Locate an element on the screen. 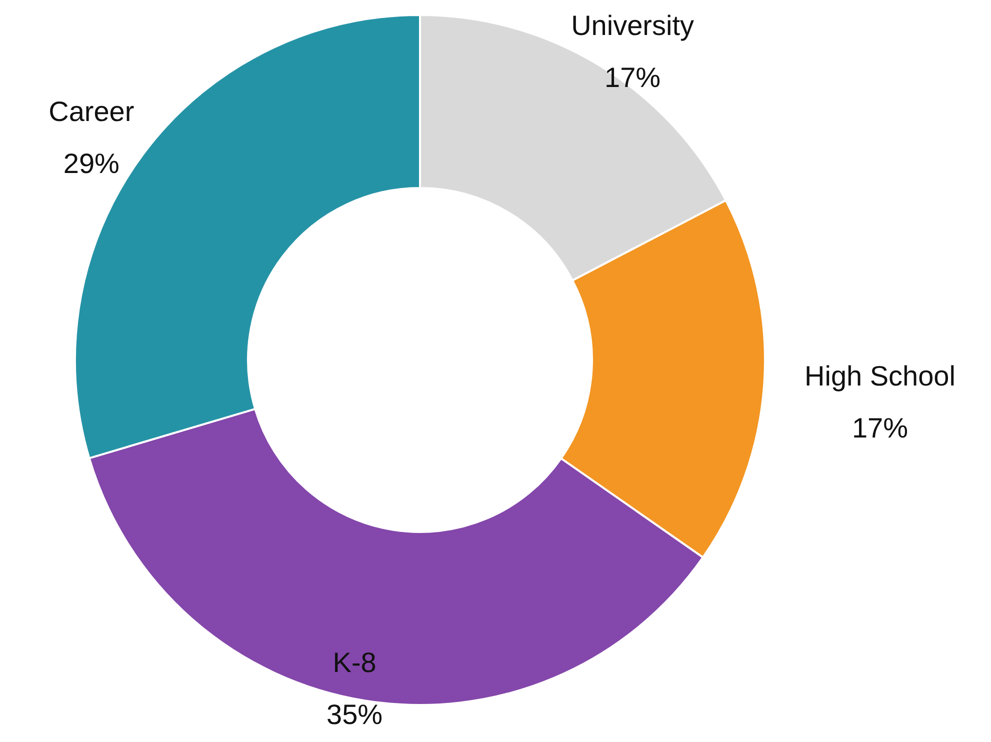 This screenshot has height=742, width=991. slice-label: University is located at coordinates (632, 25).